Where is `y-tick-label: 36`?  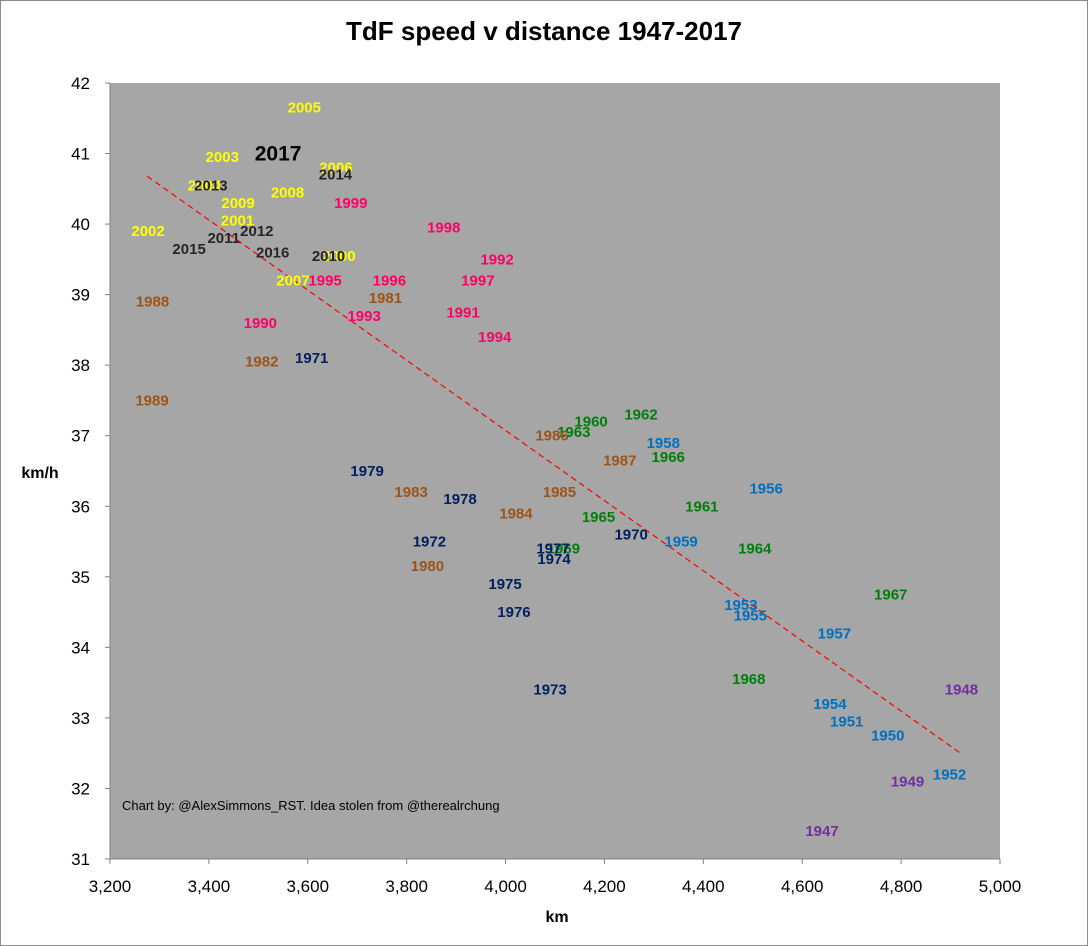
y-tick-label: 36 is located at coordinates (80, 506).